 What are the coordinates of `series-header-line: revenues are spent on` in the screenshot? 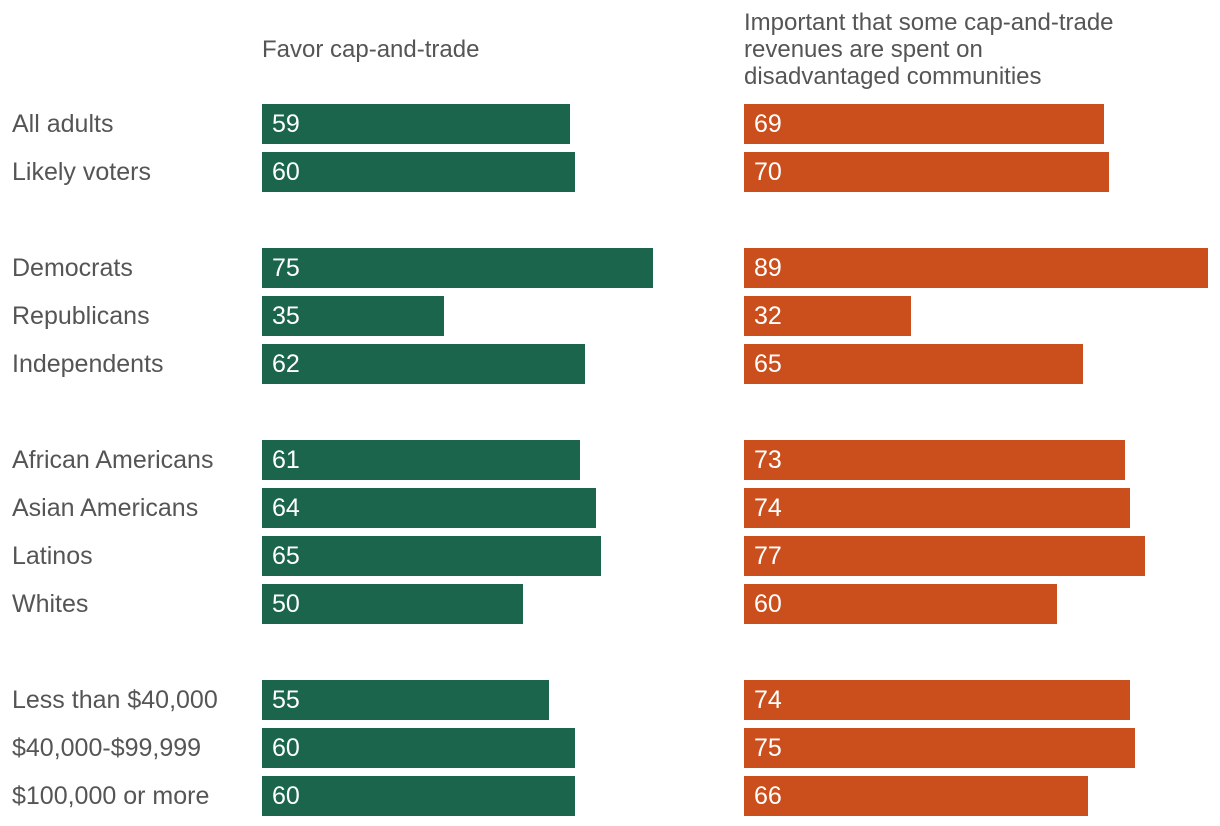 It's located at (863, 49).